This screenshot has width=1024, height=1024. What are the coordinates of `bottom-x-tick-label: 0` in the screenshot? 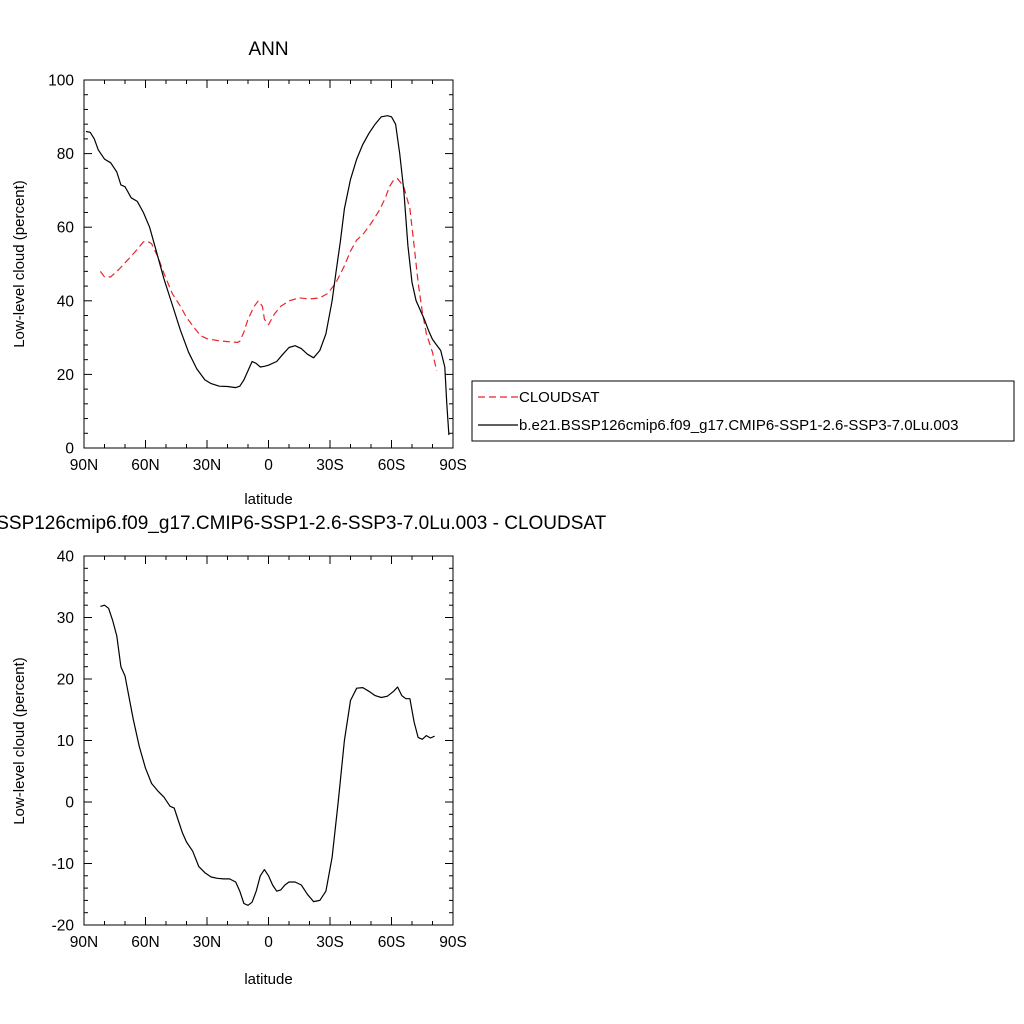 It's located at (268, 942).